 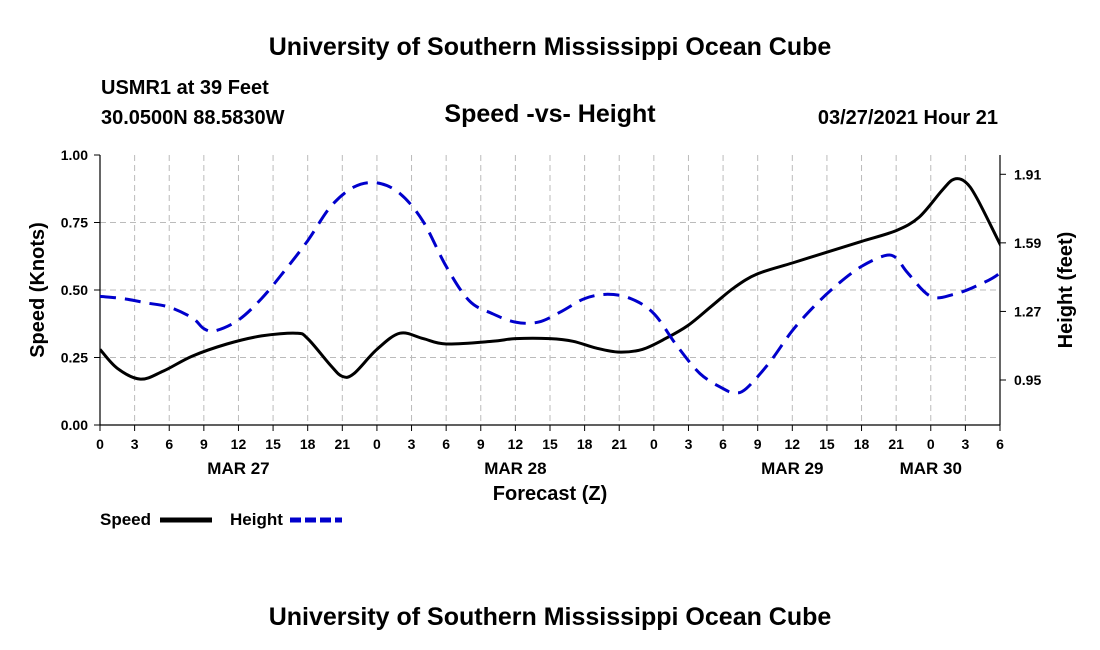 I want to click on x-axis-title: Forecast (Z), so click(x=550, y=494).